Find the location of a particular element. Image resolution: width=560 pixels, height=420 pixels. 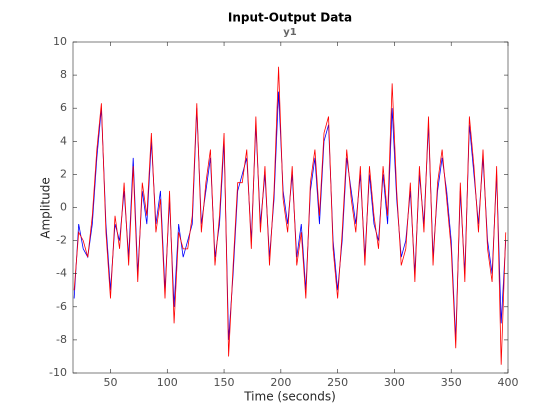

y-tick-label: -8 is located at coordinates (61, 339).